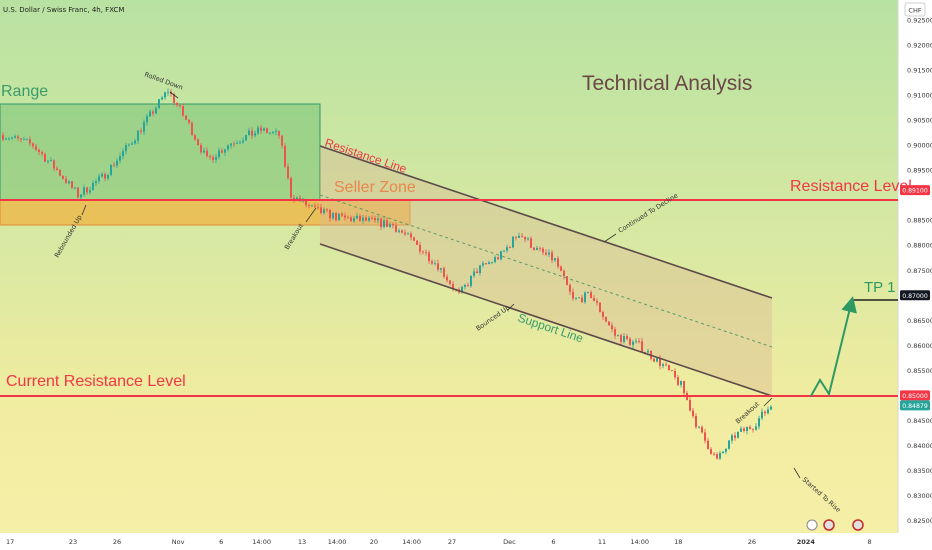  What do you see at coordinates (879, 287) in the screenshot?
I see `tp1-label: TP 1` at bounding box center [879, 287].